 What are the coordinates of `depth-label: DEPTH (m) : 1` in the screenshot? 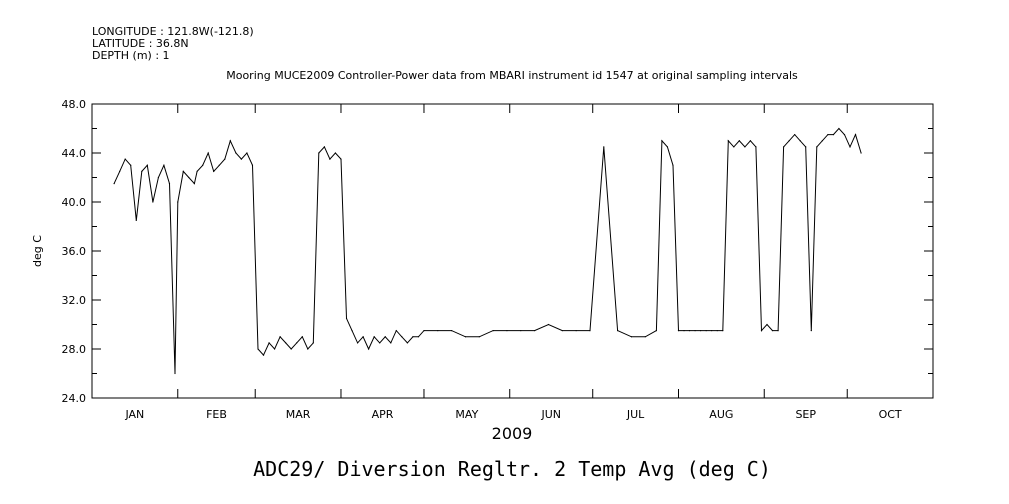 It's located at (131, 55).